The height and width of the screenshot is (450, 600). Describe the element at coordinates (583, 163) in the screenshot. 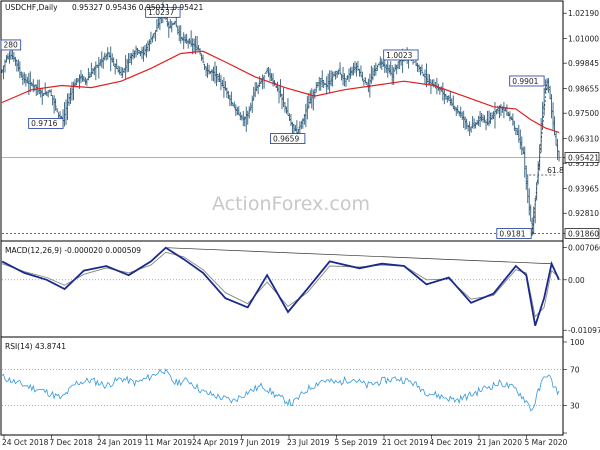

I see `price-tick-label: 0.95155` at that location.